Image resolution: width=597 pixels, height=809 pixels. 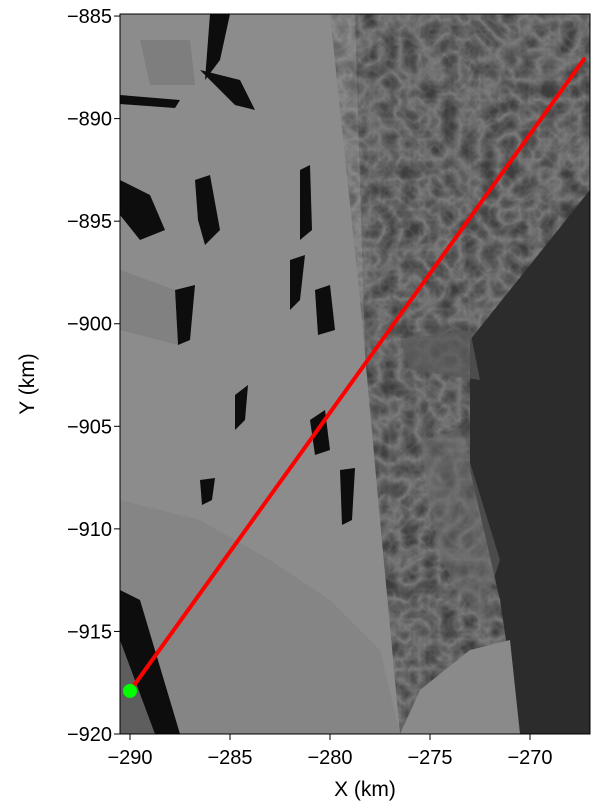 I want to click on x-tick-label: −270, so click(x=529, y=758).